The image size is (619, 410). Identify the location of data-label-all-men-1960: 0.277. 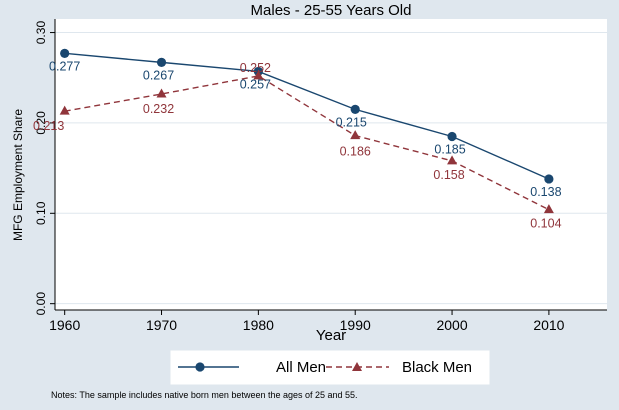
(64, 66).